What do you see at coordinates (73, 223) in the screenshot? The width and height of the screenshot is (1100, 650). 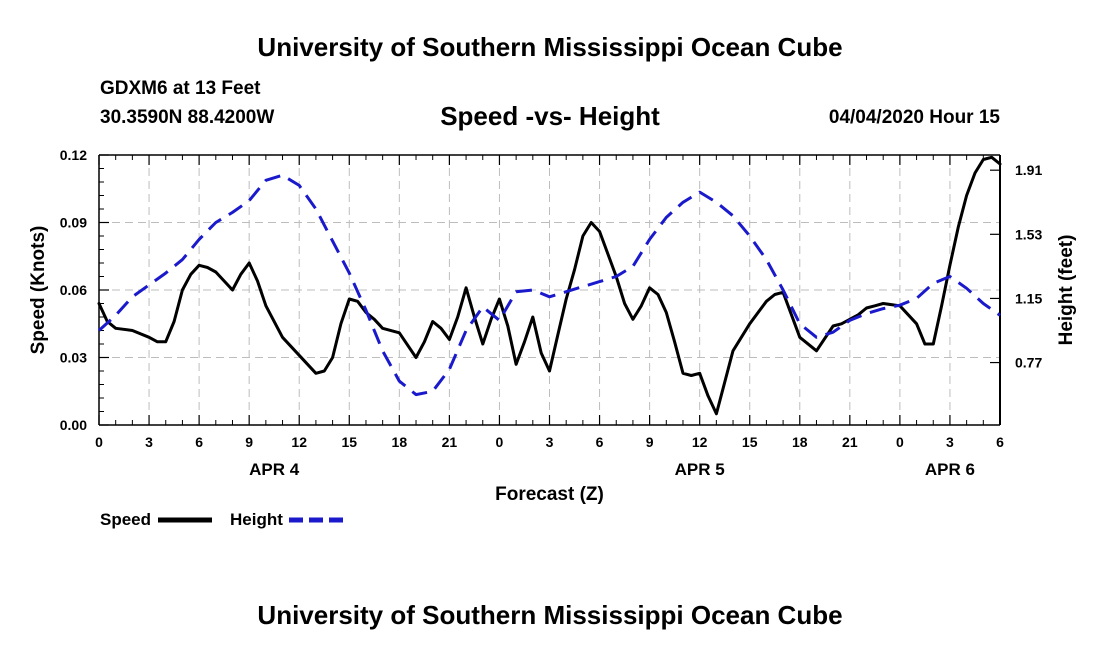 I see `y-left-tick-label: 0.09` at bounding box center [73, 223].